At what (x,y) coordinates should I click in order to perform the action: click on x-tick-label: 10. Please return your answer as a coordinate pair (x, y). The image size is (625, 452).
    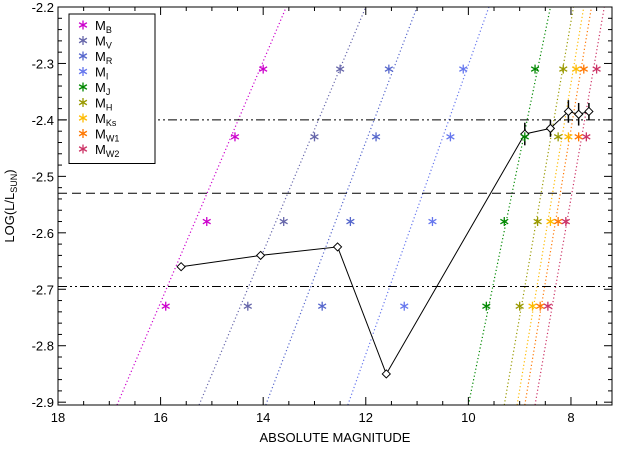
    Looking at the image, I should click on (468, 417).